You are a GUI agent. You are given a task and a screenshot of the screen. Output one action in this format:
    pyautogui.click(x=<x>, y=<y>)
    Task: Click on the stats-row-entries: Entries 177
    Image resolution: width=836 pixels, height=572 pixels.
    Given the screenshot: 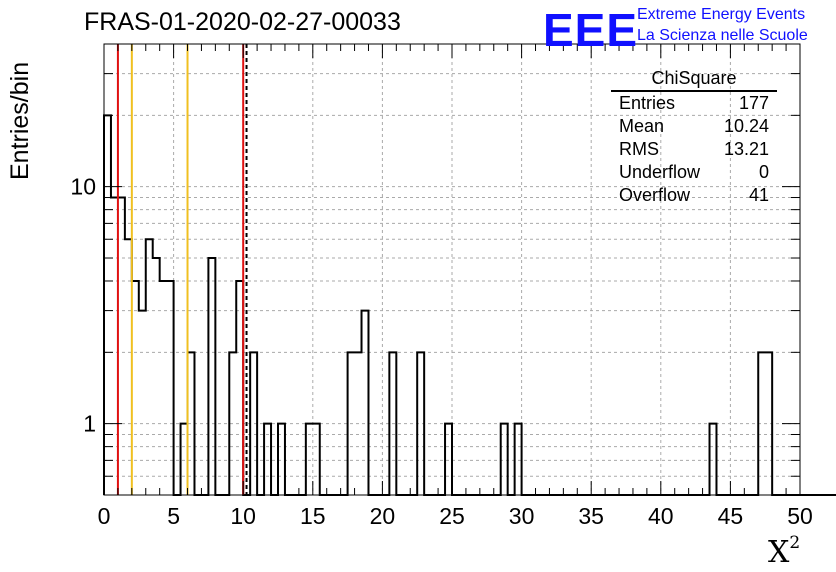 What is the action you would take?
    pyautogui.click(x=694, y=103)
    